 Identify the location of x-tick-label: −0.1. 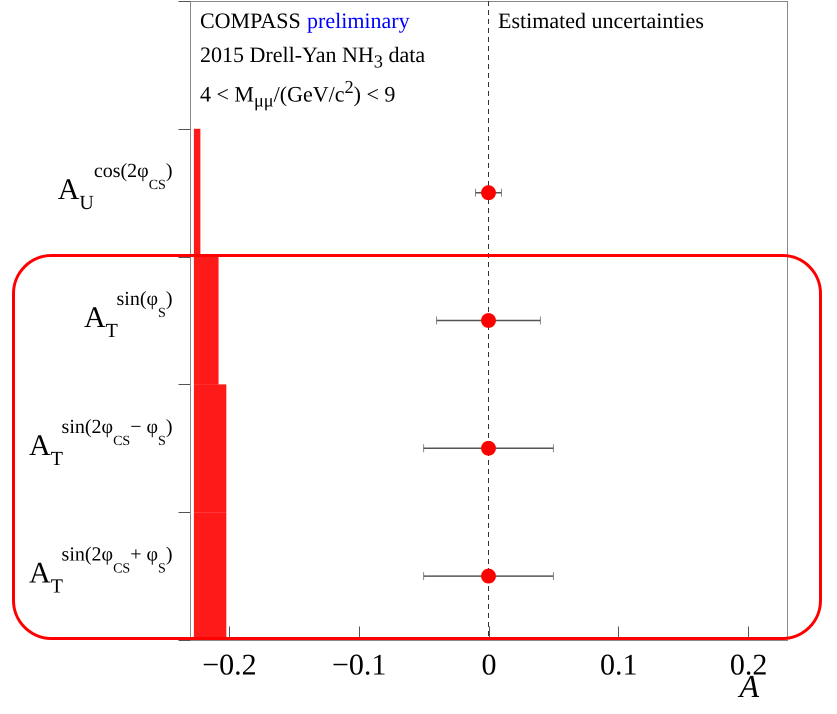
(359, 665).